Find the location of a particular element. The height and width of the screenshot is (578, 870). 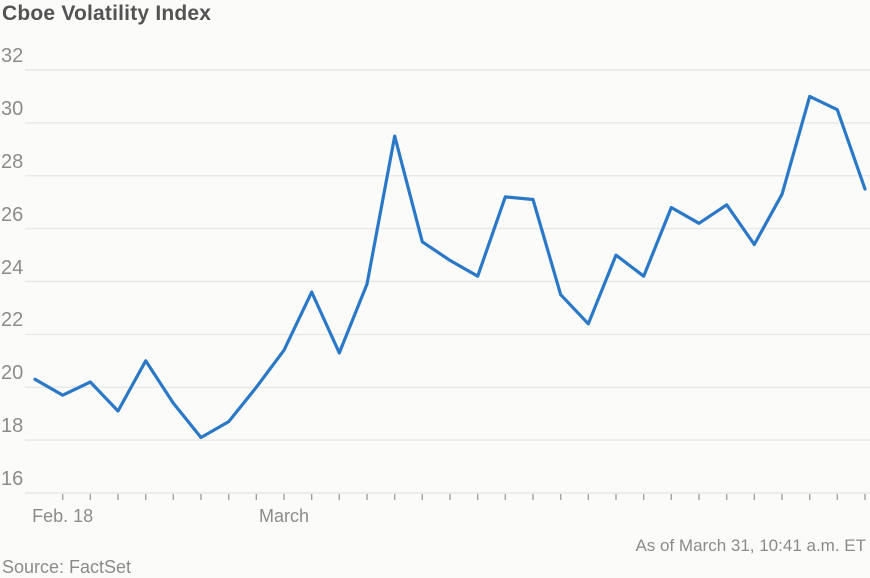

y-axis-label: 32 is located at coordinates (12, 56).